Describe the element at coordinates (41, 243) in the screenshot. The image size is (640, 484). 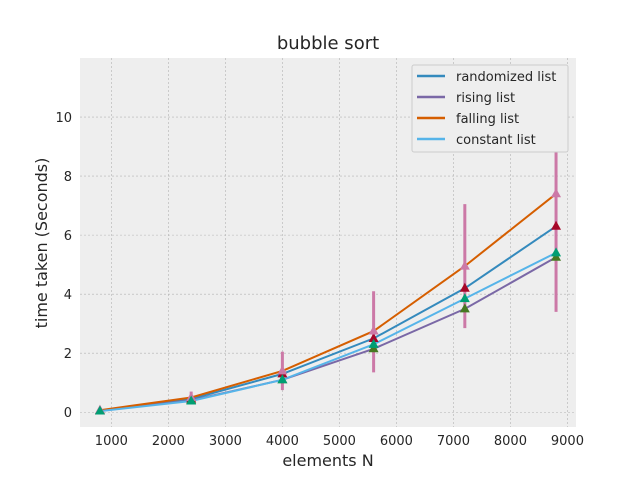
I see `y-axis-title: time taken (Seconds)` at that location.